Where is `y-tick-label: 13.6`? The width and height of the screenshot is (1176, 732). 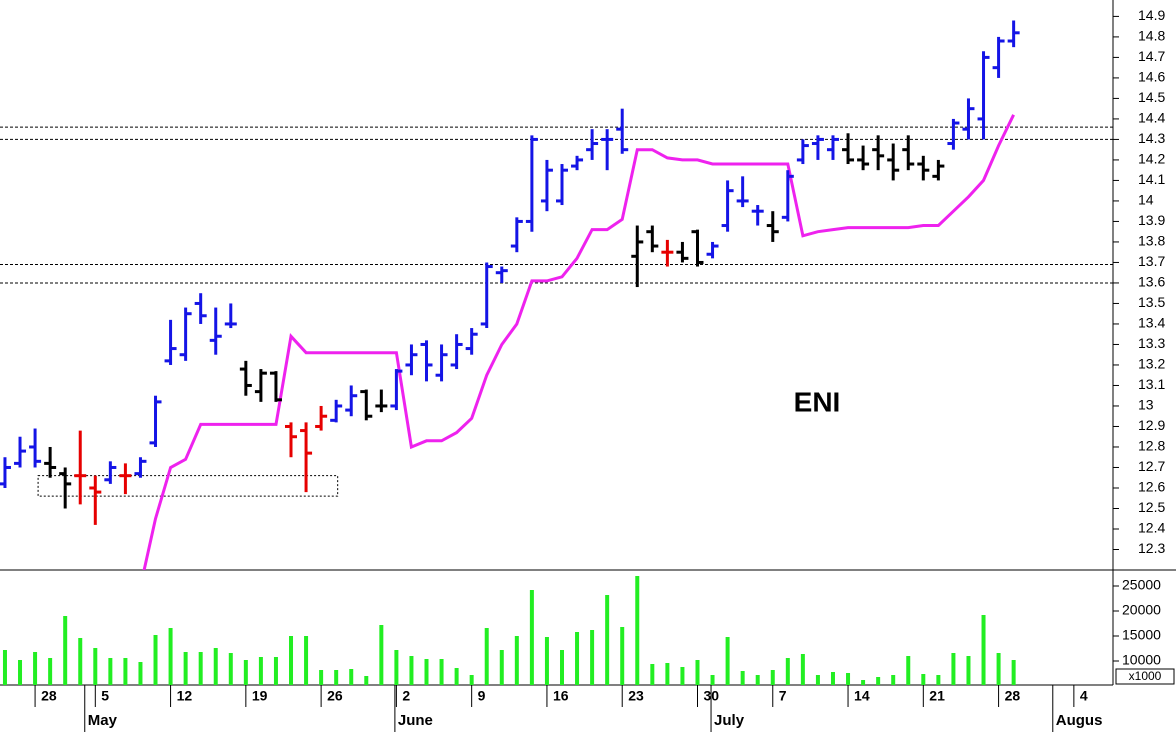
y-tick-label: 13.6 is located at coordinates (1151, 282).